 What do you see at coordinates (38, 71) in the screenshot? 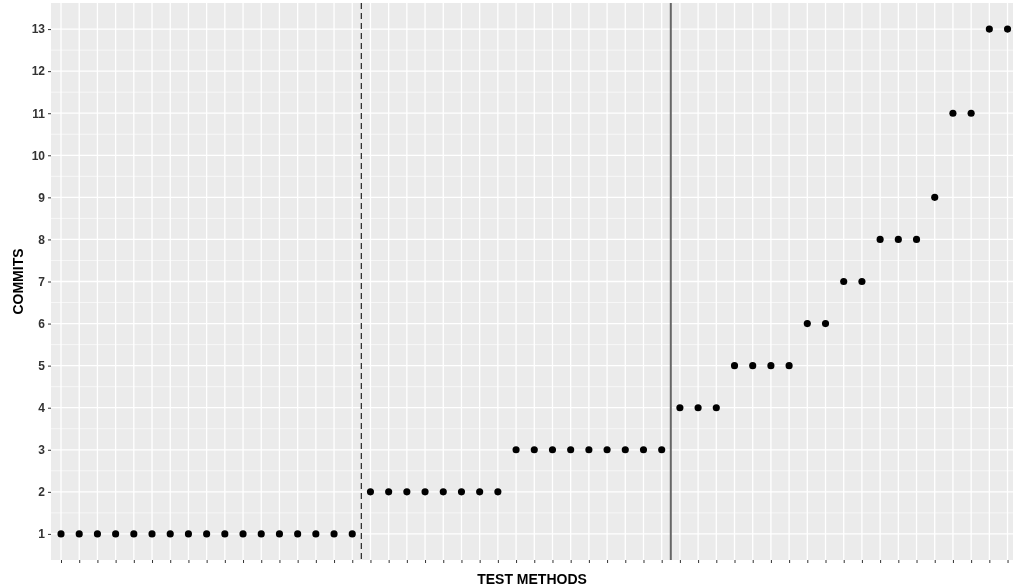
I see `y-tick-label: 12` at bounding box center [38, 71].